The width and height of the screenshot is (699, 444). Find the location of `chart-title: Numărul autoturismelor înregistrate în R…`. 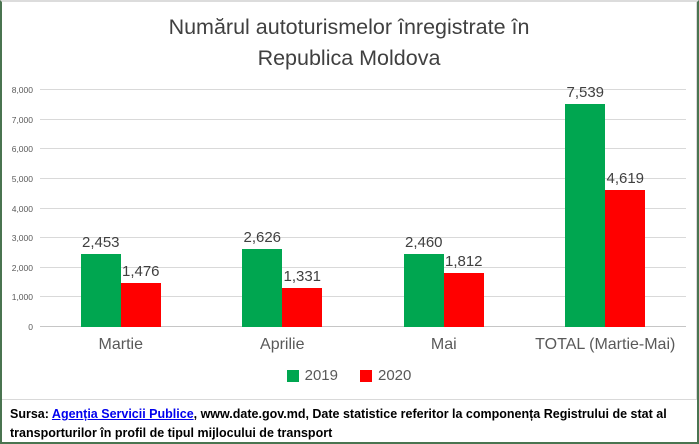

chart-title: Numărul autoturismelor înregistrate în R… is located at coordinates (349, 43).